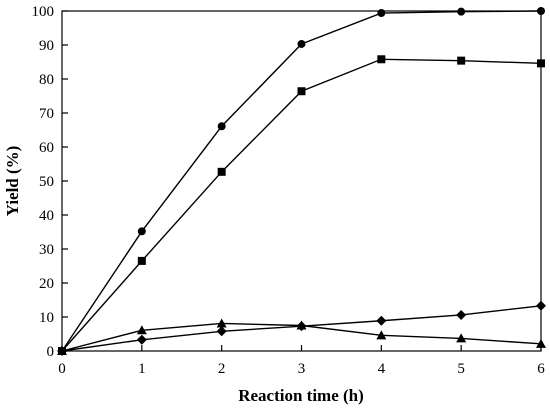  What do you see at coordinates (301, 395) in the screenshot?
I see `x-axis-title: Reaction time (h)` at bounding box center [301, 395].